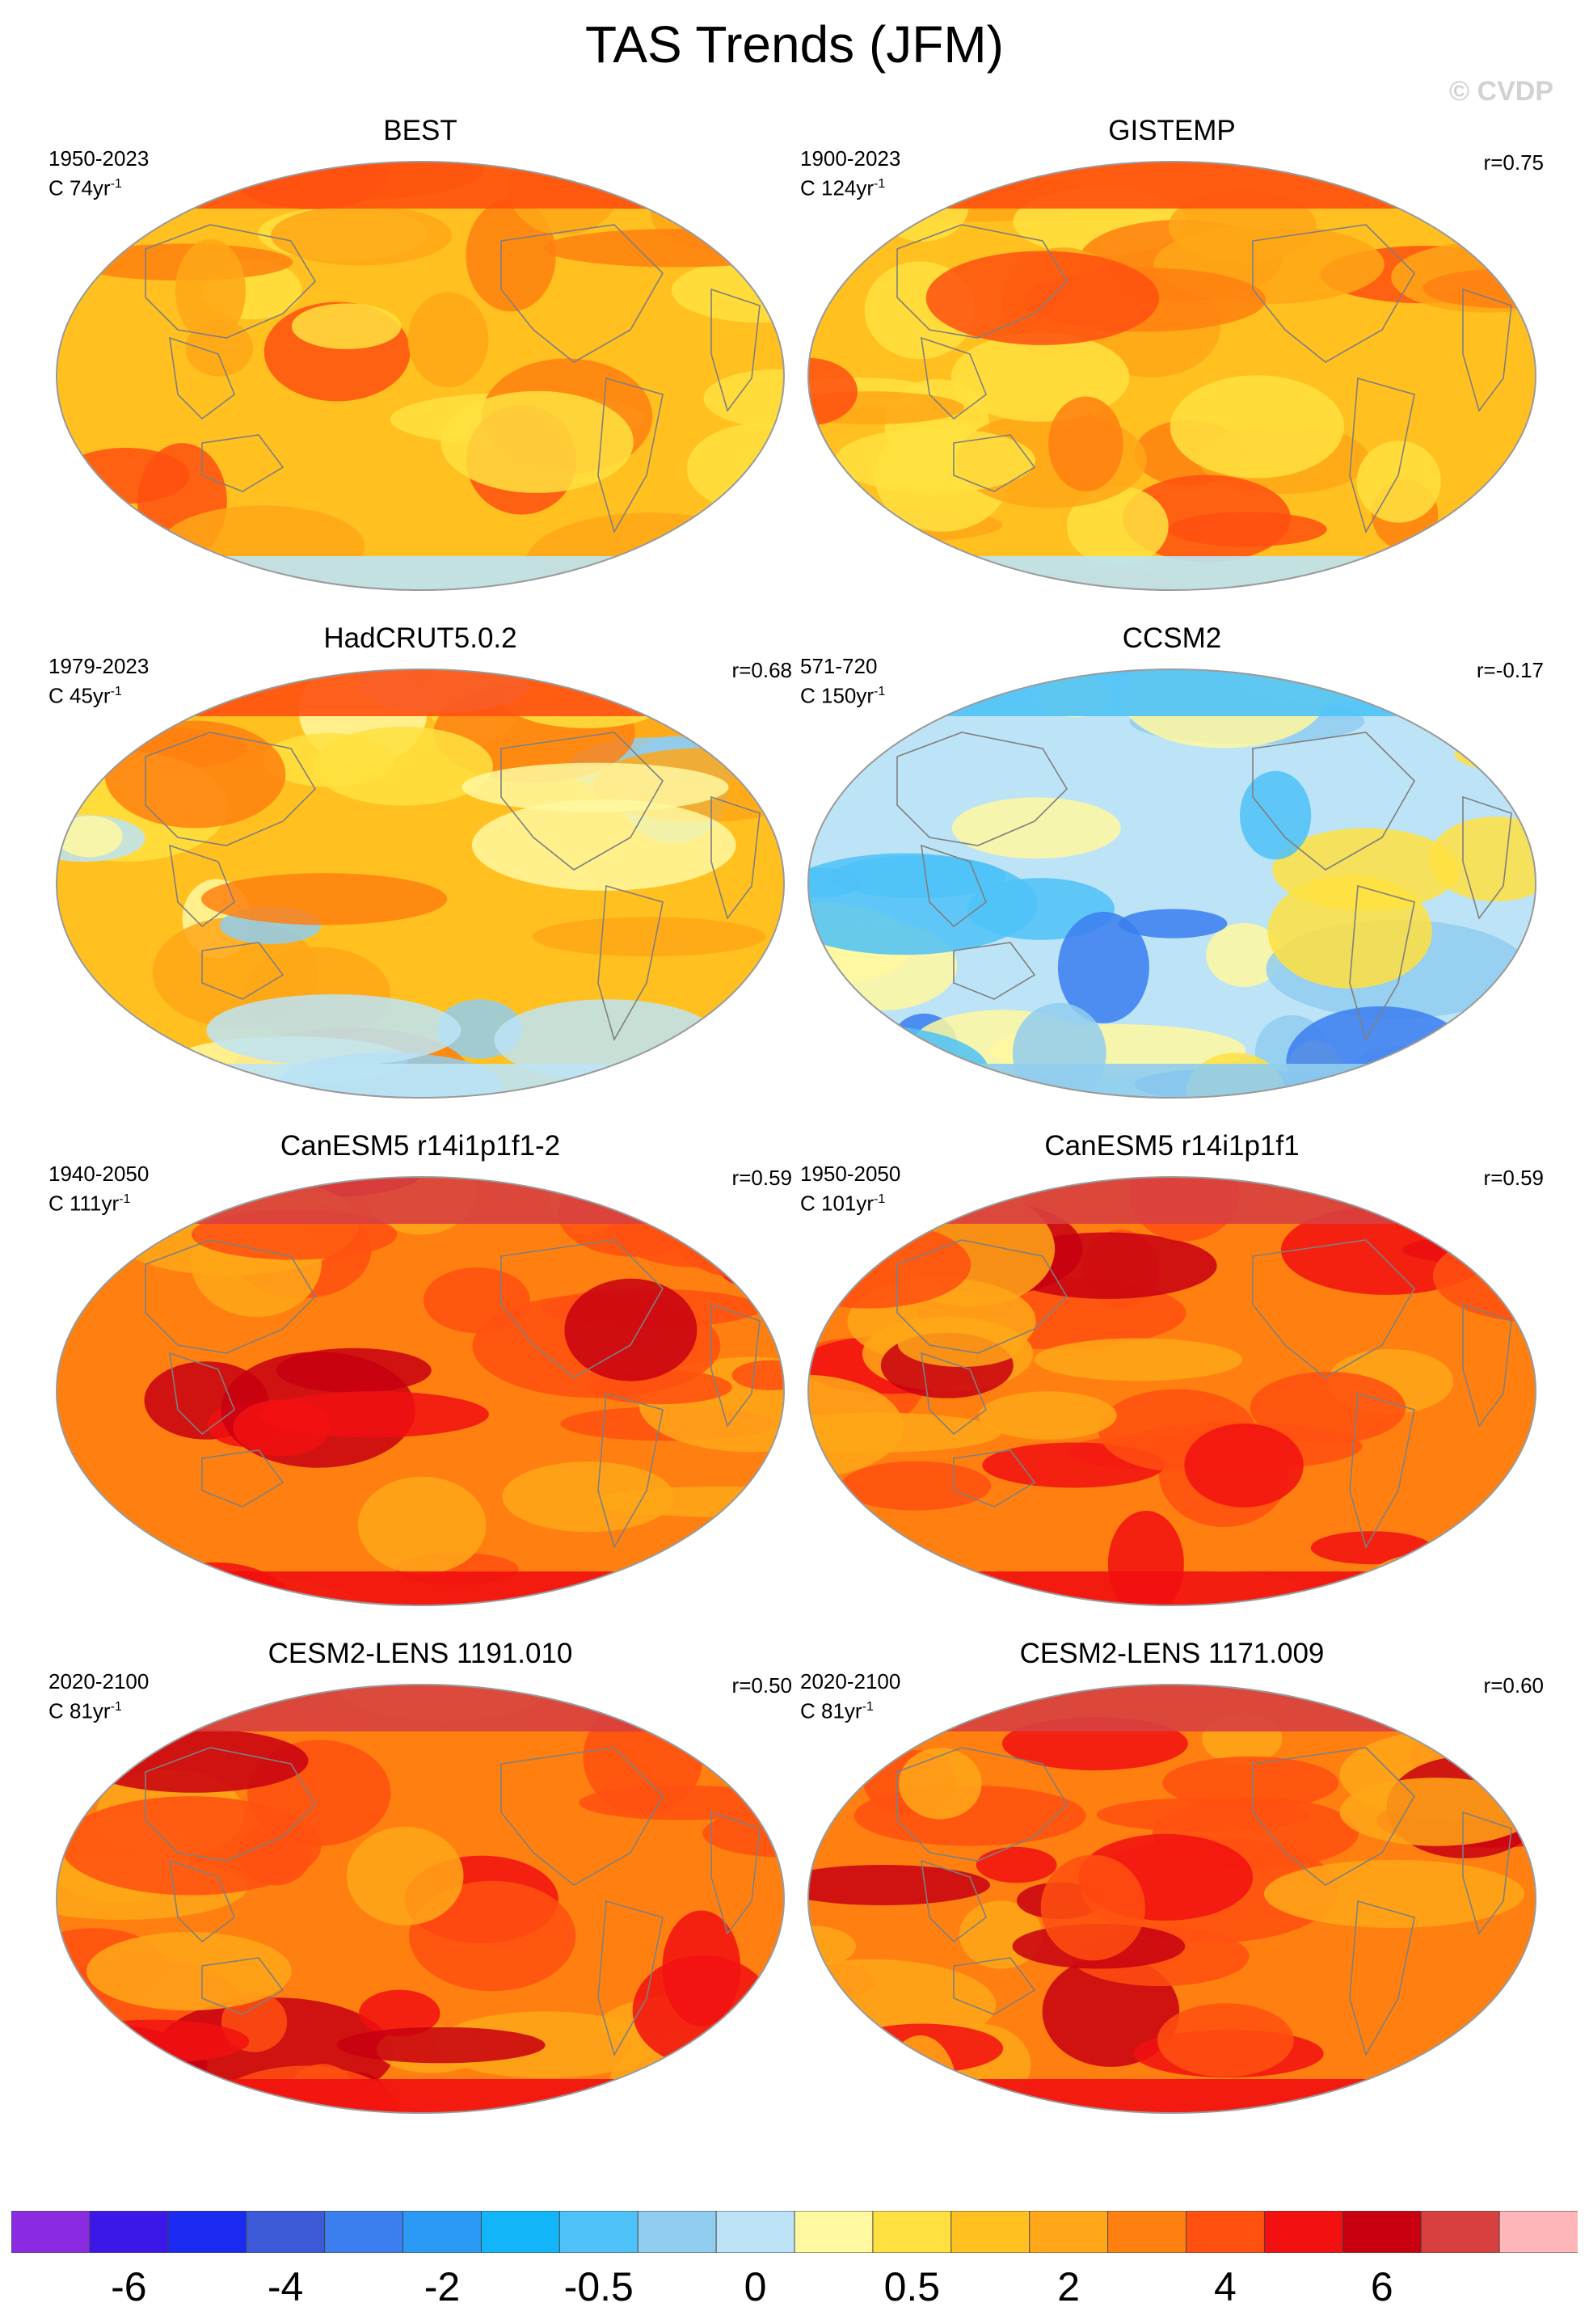 This screenshot has height=2324, width=1589. I want to click on trend-units: C 45yr-1, so click(85, 696).